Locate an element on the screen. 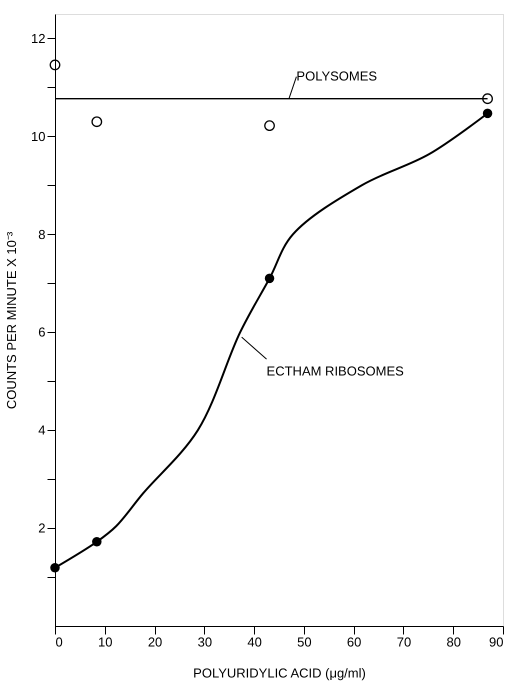 Image resolution: width=514 pixels, height=688 pixels. y-tick-label: 8 is located at coordinates (42, 234).